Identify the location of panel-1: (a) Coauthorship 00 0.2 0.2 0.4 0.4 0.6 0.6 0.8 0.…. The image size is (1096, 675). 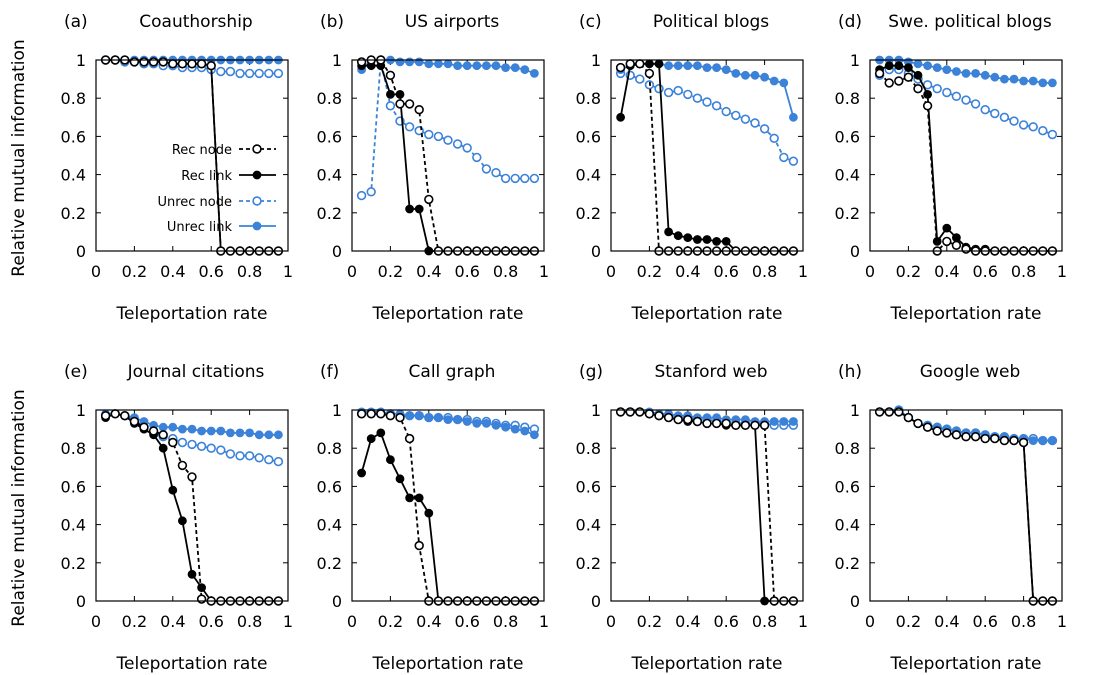
(177, 168).